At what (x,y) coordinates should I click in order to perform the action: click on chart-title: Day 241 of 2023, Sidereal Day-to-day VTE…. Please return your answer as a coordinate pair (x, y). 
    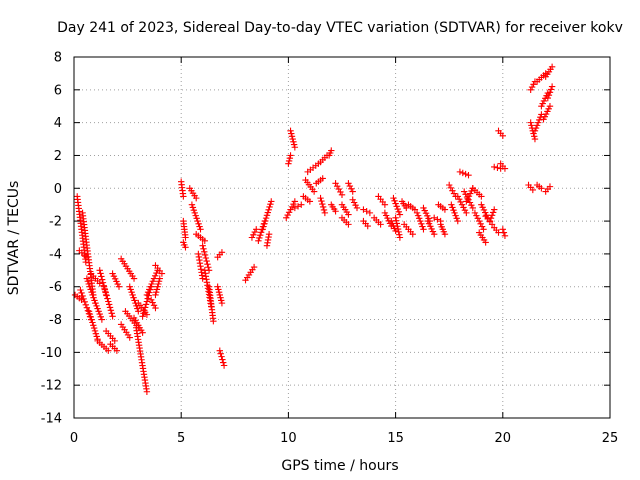
    Looking at the image, I should click on (340, 28).